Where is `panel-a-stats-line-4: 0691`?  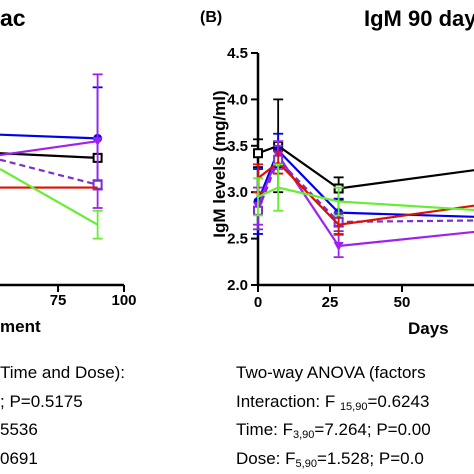
panel-a-stats-line-4: 0691 is located at coordinates (19, 458).